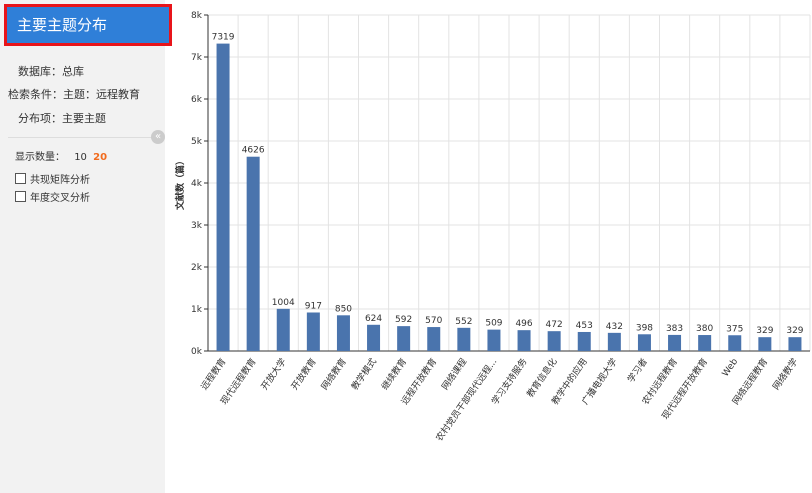 Image resolution: width=812 pixels, height=493 pixels. I want to click on value-label: 509, so click(493, 324).